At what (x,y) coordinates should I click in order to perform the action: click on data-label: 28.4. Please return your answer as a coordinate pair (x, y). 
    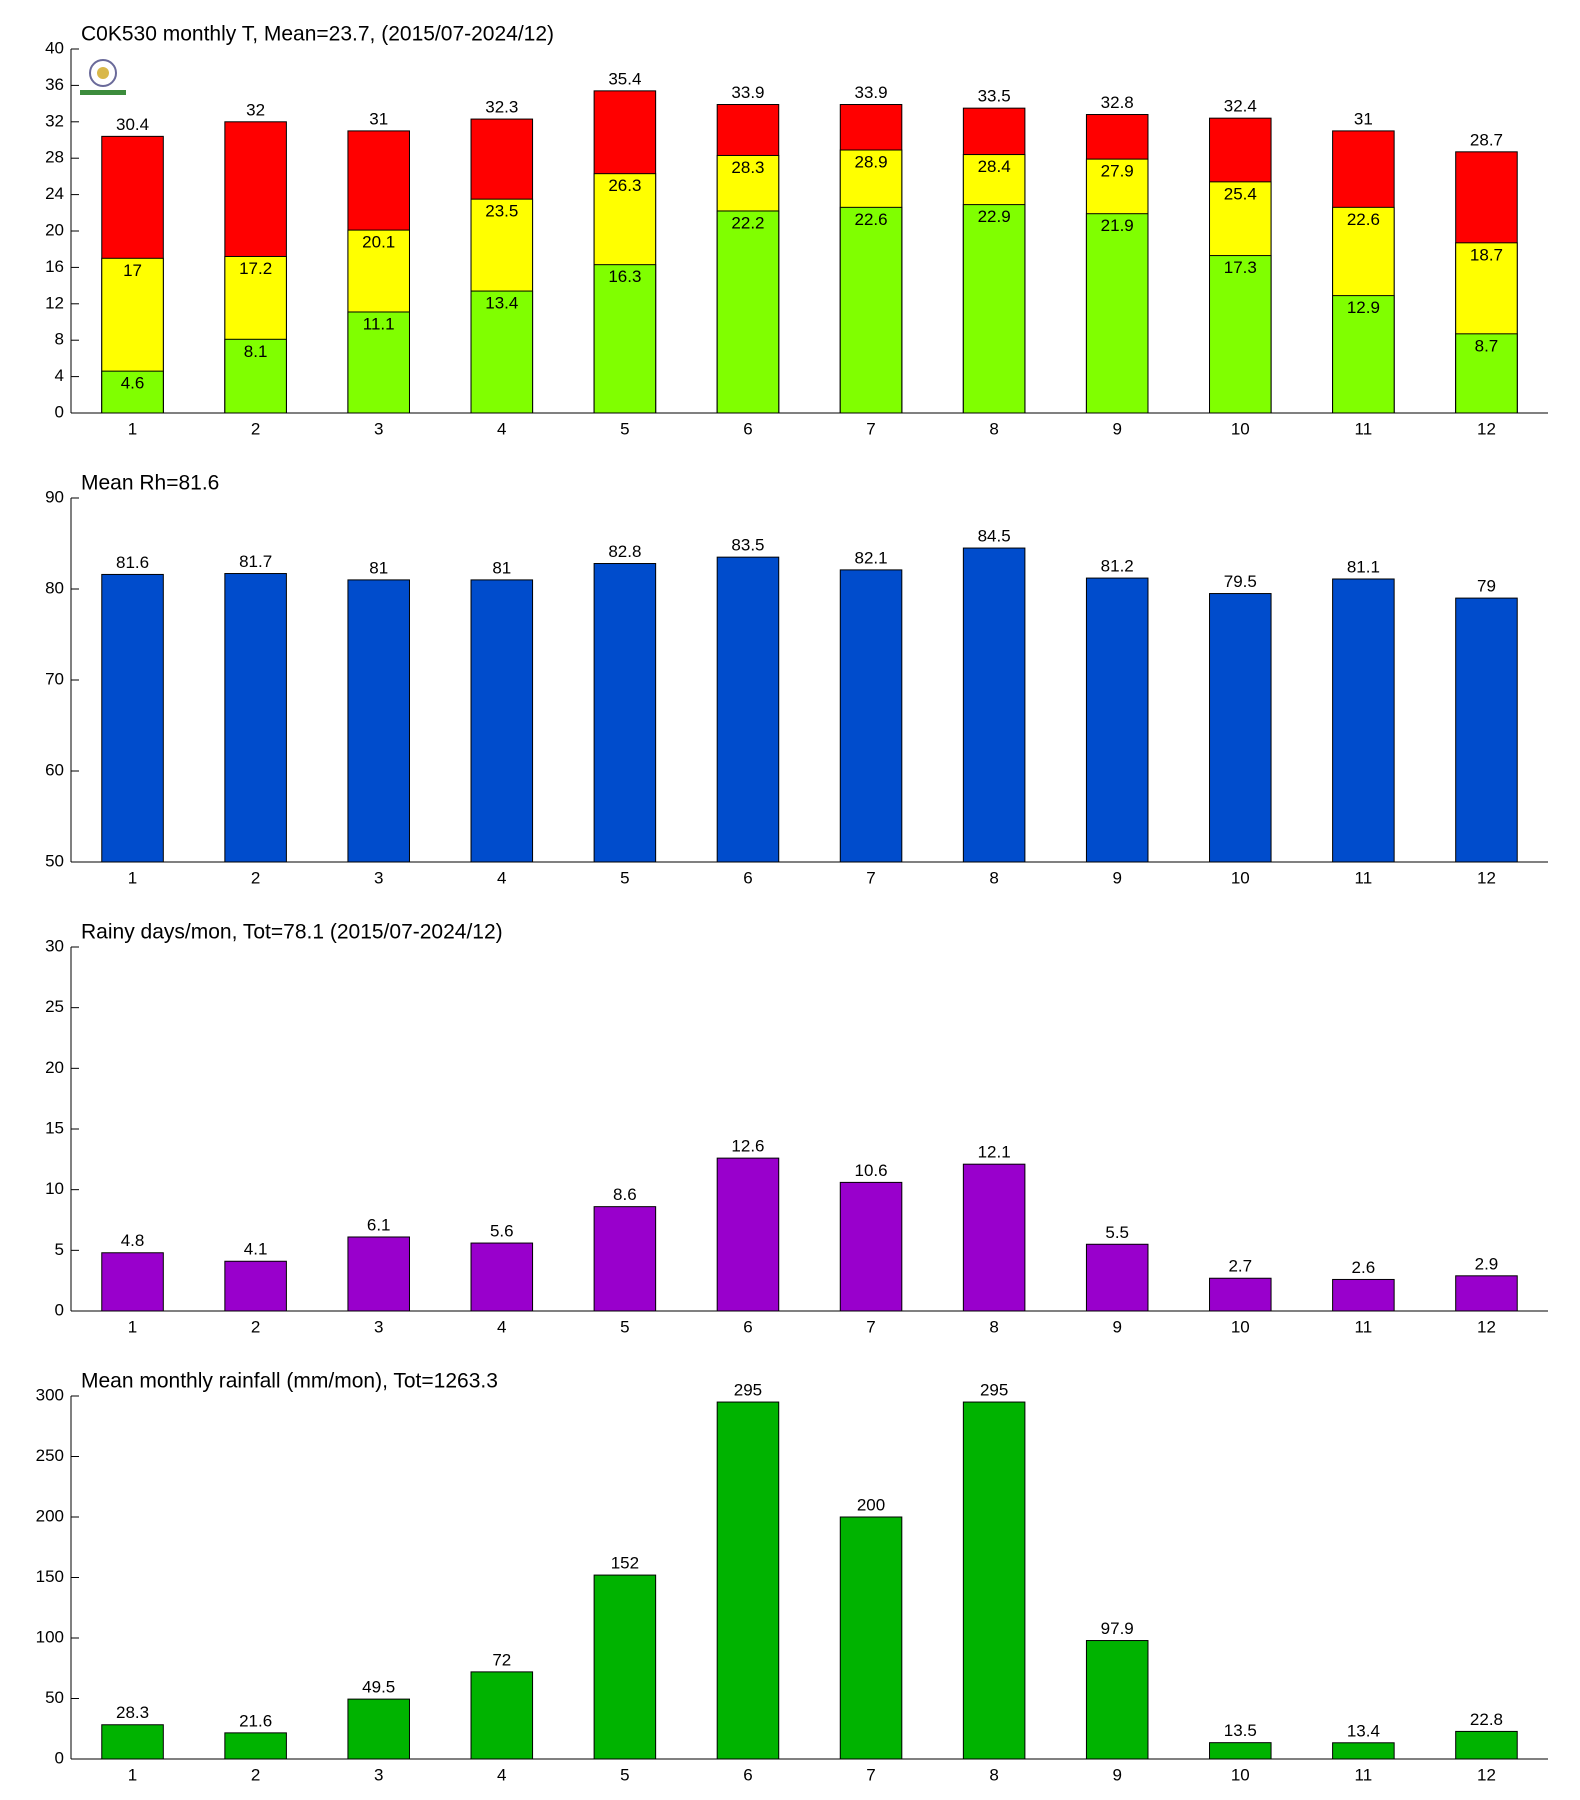
    Looking at the image, I should click on (994, 166).